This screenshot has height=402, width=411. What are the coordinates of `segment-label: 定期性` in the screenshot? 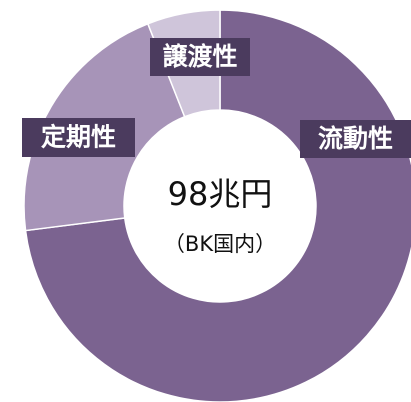 It's located at (78, 137).